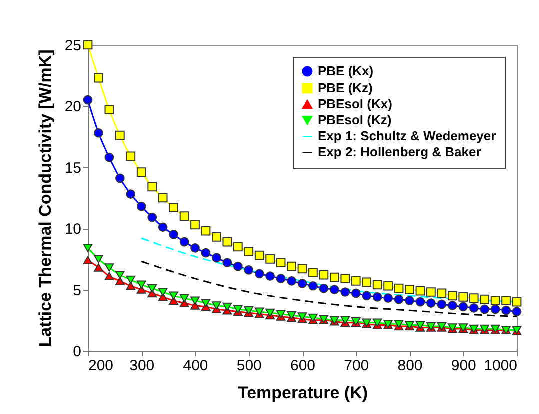 Image resolution: width=539 pixels, height=414 pixels. What do you see at coordinates (410, 366) in the screenshot?
I see `x-tick-label: 800` at bounding box center [410, 366].